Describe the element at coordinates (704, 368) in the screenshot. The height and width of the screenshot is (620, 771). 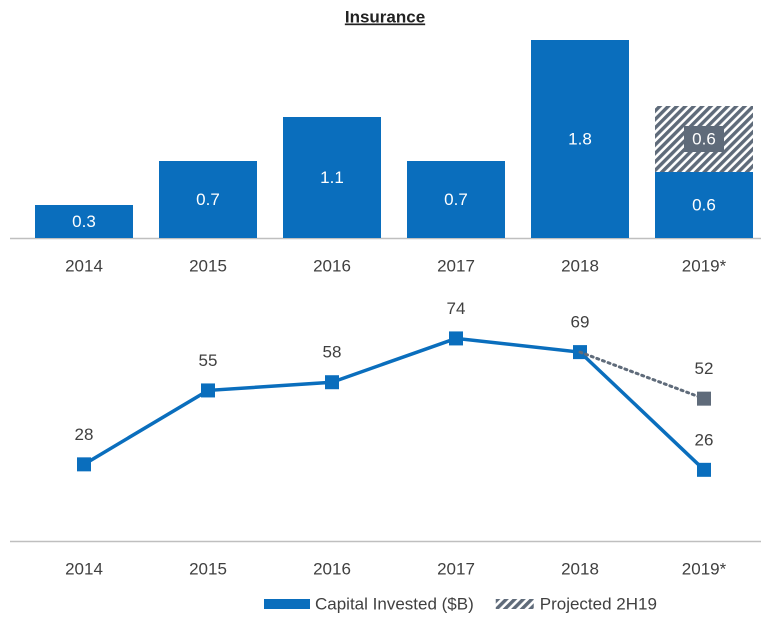
I see `value-label: 52` at that location.